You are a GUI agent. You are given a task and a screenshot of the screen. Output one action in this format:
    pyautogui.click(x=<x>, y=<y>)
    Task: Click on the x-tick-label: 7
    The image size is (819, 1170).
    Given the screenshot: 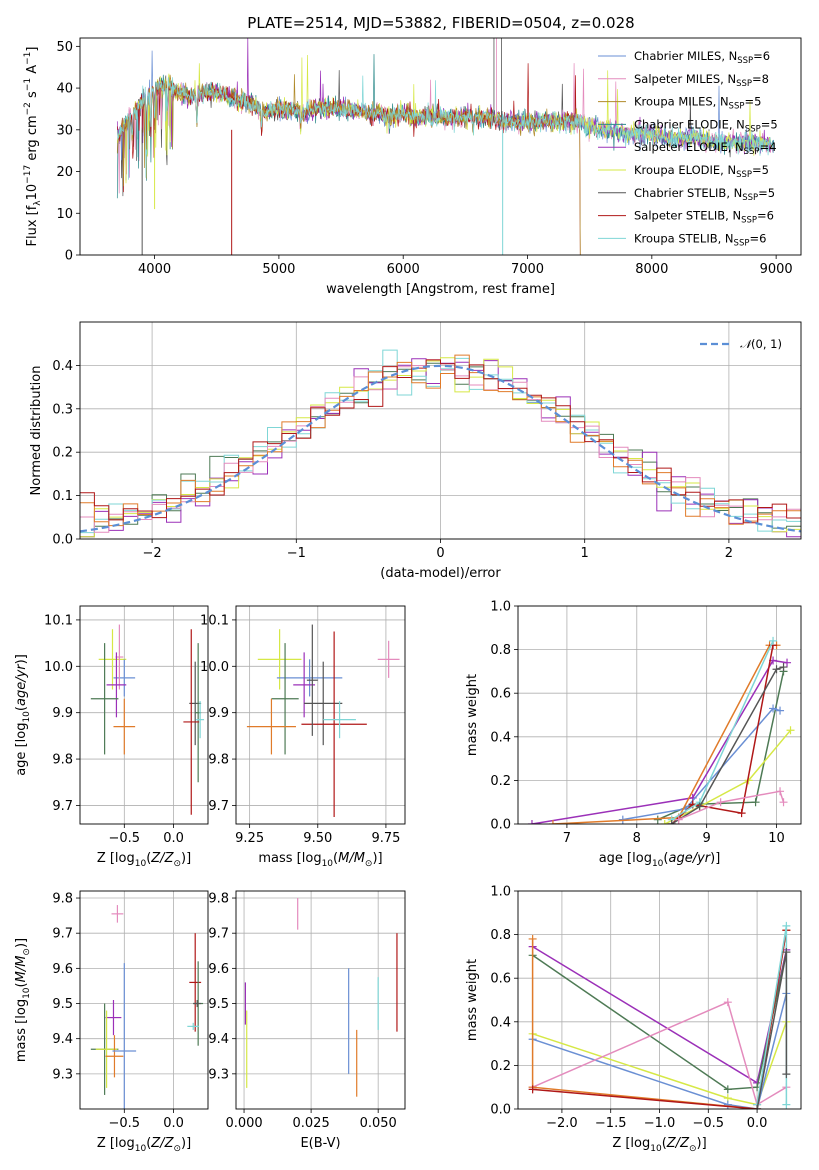 What is the action you would take?
    pyautogui.click(x=567, y=838)
    